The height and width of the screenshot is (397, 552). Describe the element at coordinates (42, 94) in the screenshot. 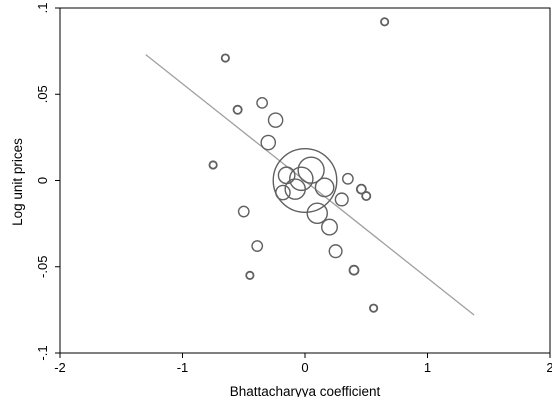

I see `y-tick-label: .05` at that location.